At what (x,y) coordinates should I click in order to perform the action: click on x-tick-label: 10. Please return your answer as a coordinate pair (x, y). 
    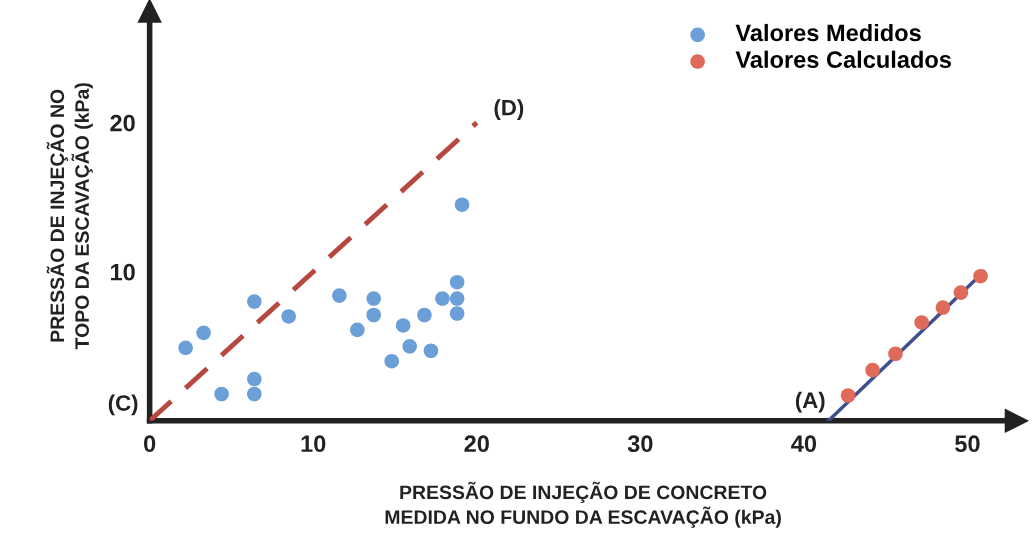
    Looking at the image, I should click on (313, 444).